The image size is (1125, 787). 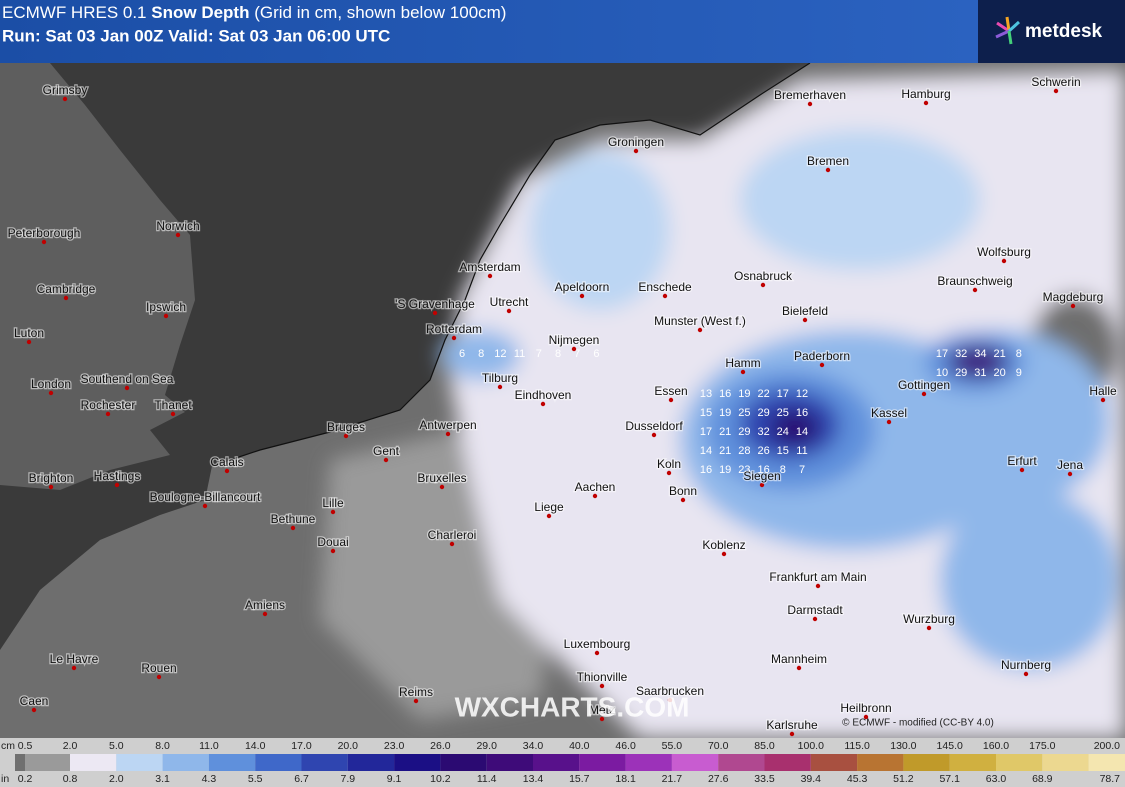 I want to click on note: (Grid in cm, shown below 100cm), so click(x=380, y=12).